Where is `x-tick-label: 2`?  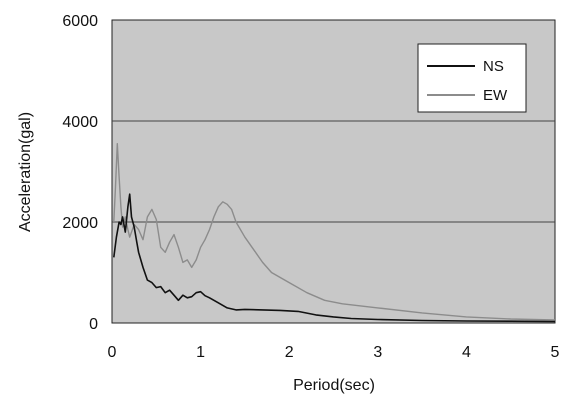
x-tick-label: 2 is located at coordinates (289, 352).